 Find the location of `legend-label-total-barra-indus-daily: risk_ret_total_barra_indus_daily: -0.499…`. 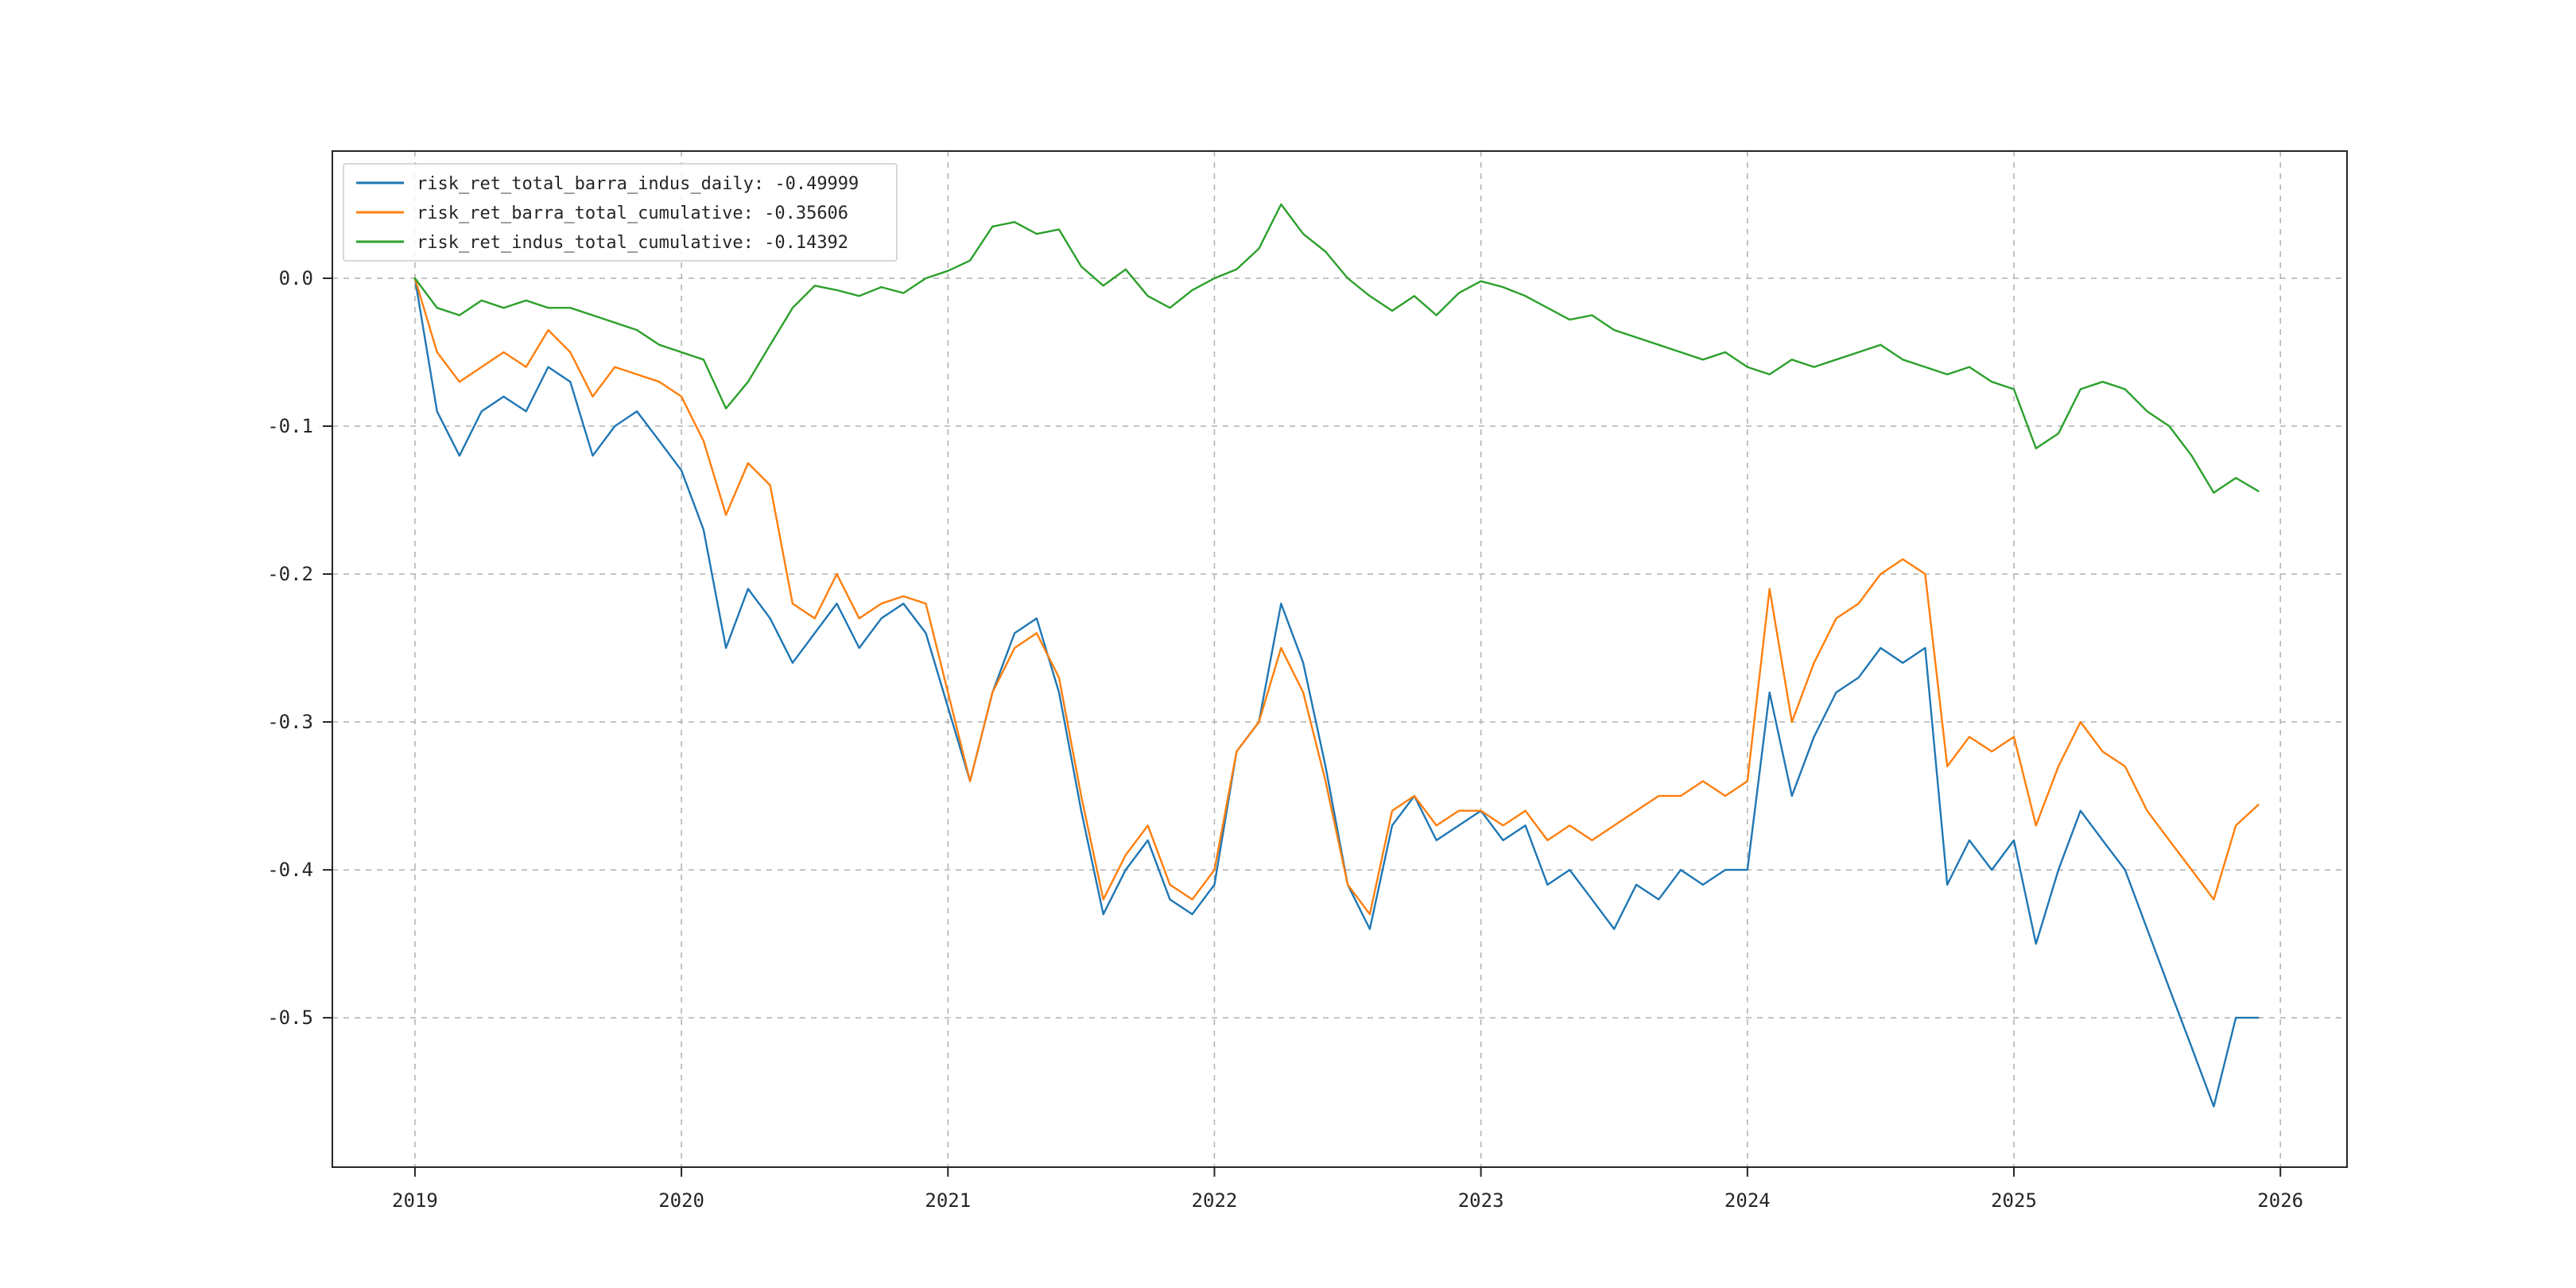

legend-label-total-barra-indus-daily: risk_ret_total_barra_indus_daily: -0.499… is located at coordinates (638, 184).